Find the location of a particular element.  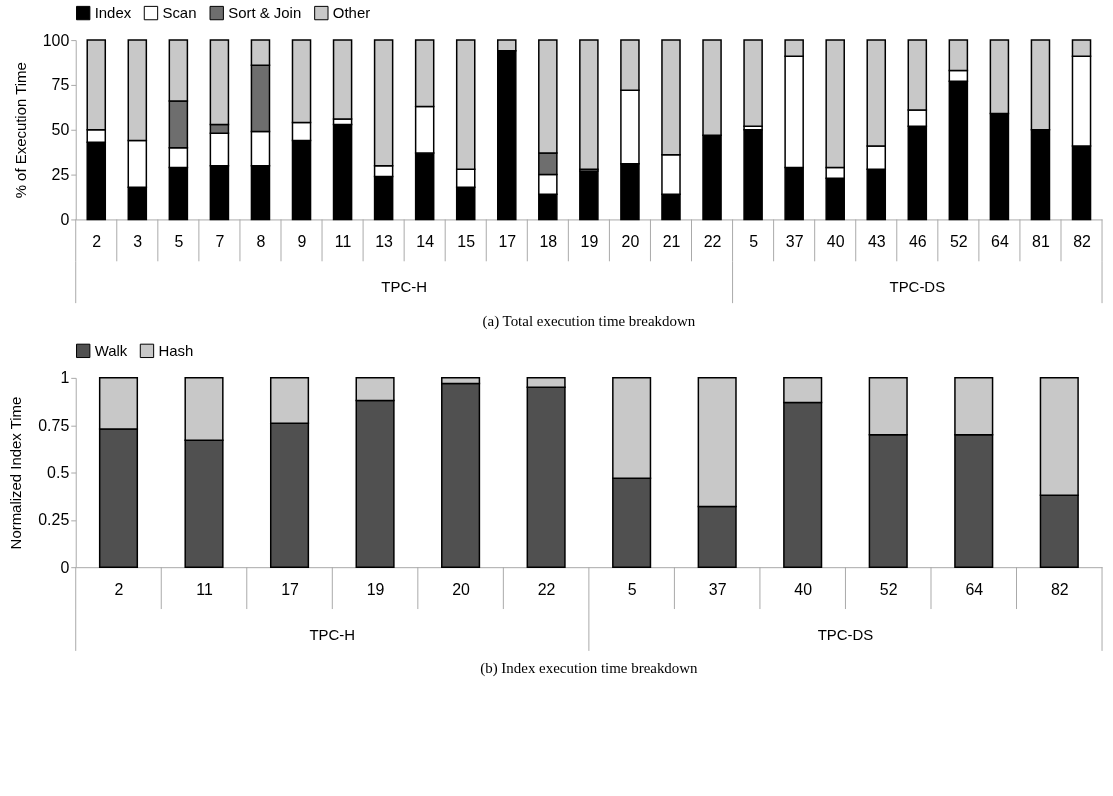

x-tick-label: 3 is located at coordinates (138, 241).